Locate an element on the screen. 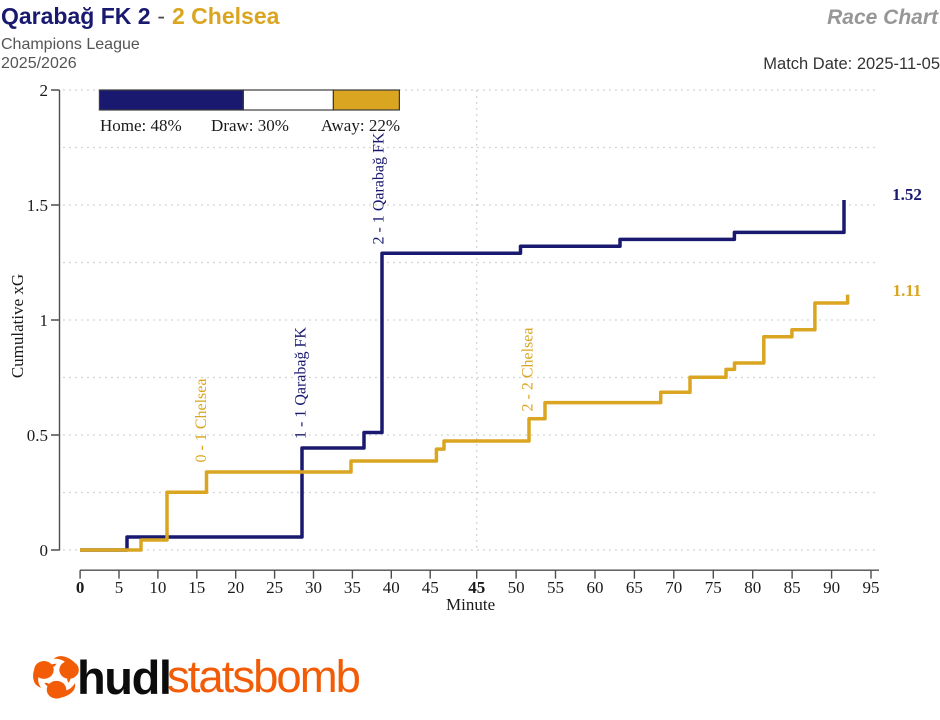  svg-text: 0.5 is located at coordinates (37, 435).